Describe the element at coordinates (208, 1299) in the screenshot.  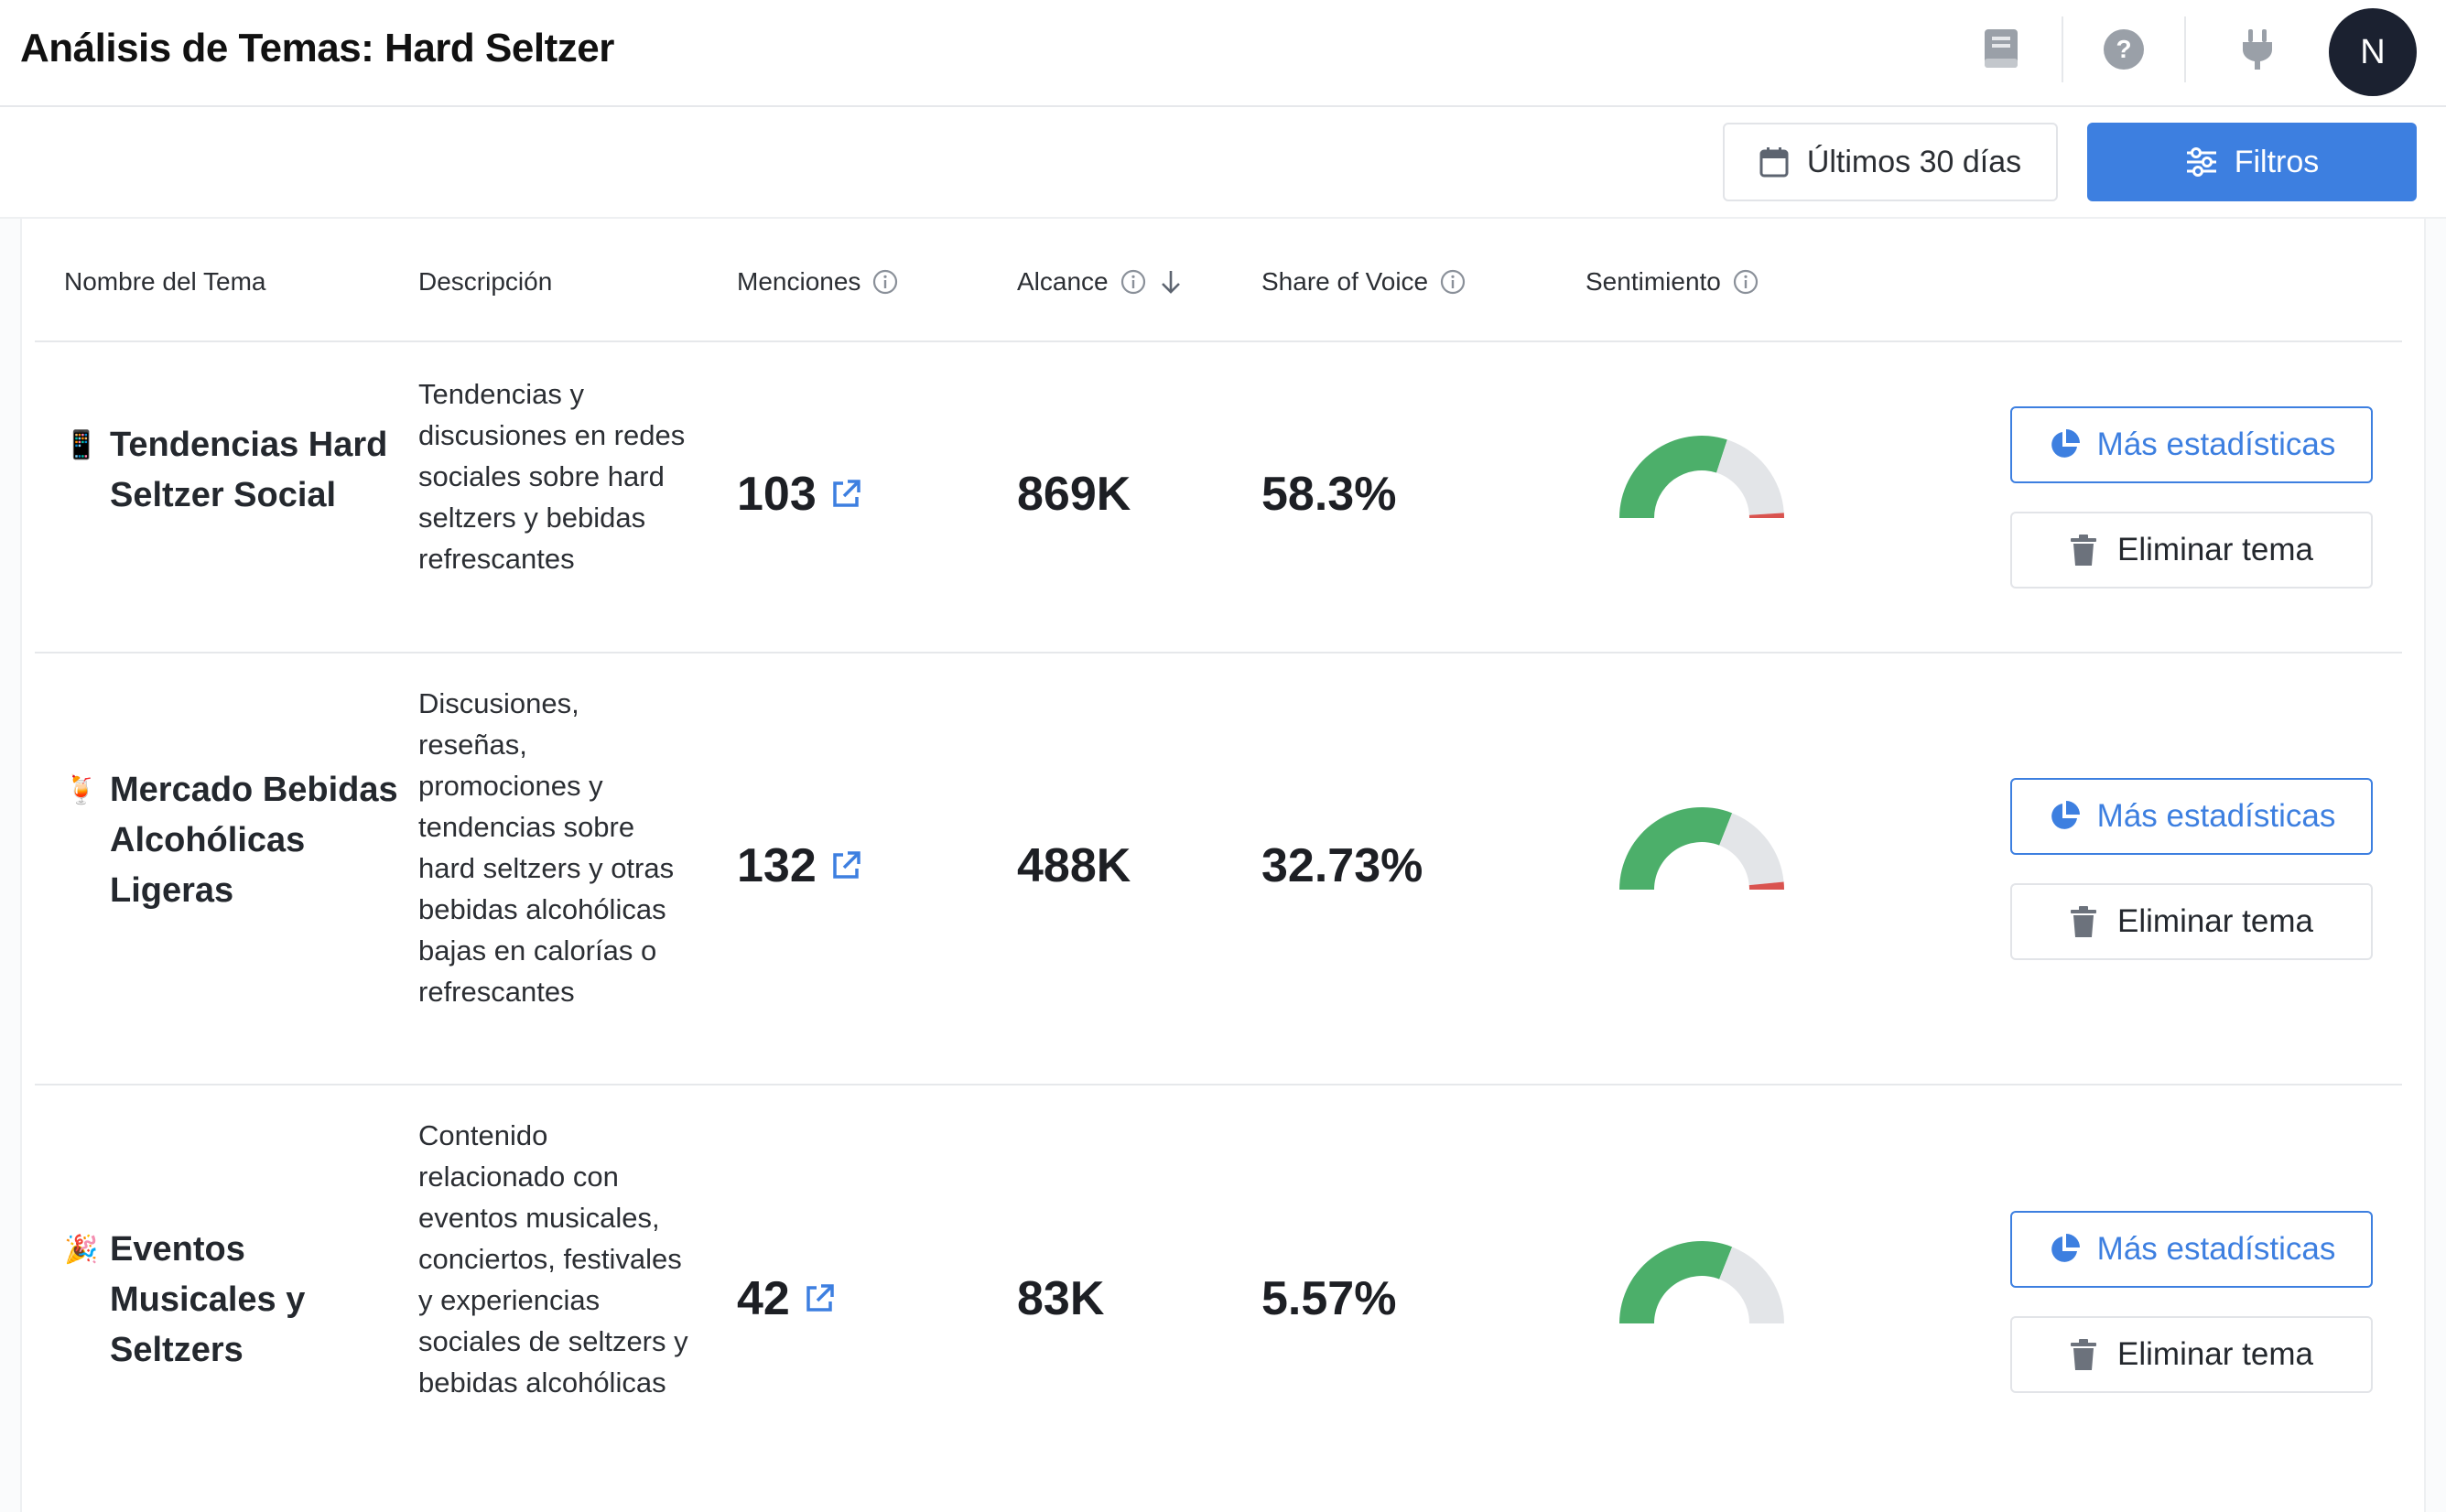
I see `topic-name: Eventos Musicales y Seltzers` at that location.